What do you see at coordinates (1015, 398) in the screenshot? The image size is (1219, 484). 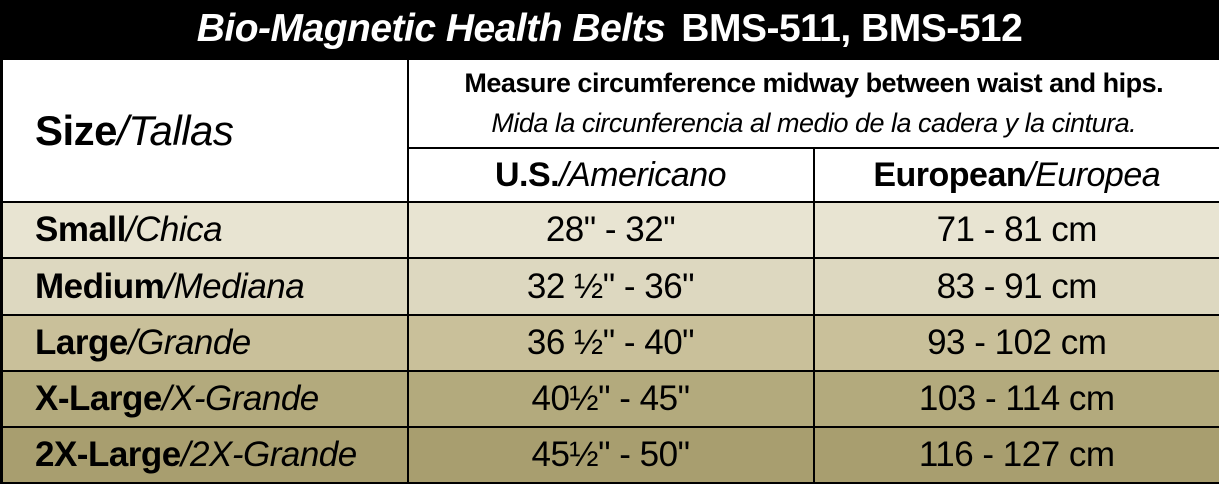 I see `eu-range-cell: 103 - 114 cm` at bounding box center [1015, 398].